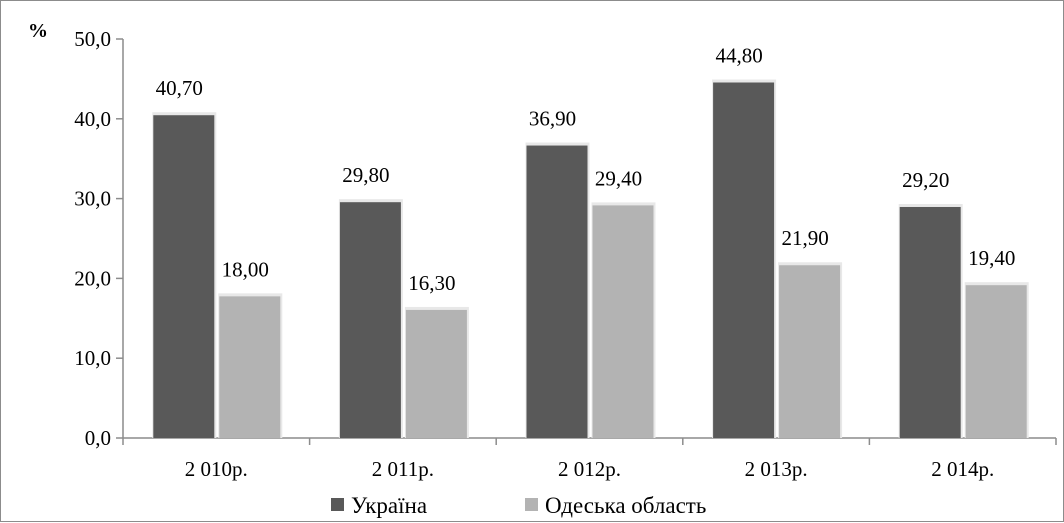  Describe the element at coordinates (98, 438) in the screenshot. I see `y-tick-label: 0,0` at that location.